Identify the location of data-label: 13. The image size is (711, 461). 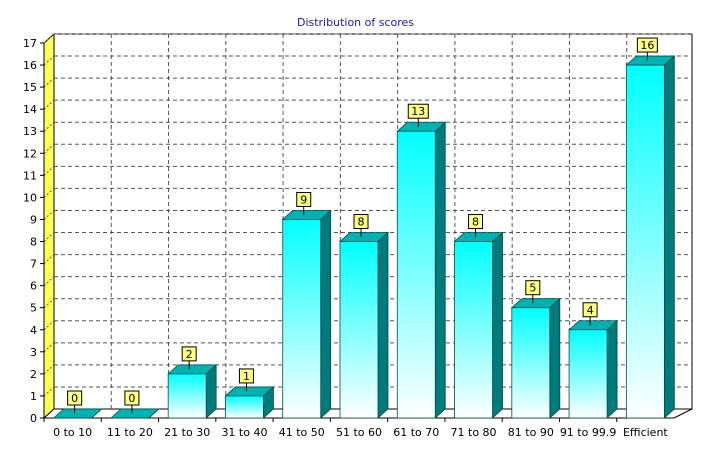
(418, 111).